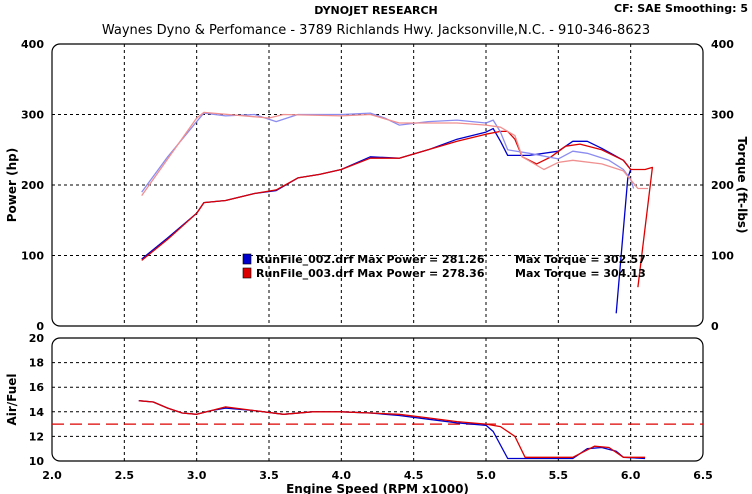  Describe the element at coordinates (370, 273) in the screenshot. I see `legend-label: RunFile_003.drf Max Power = 278.36` at that location.